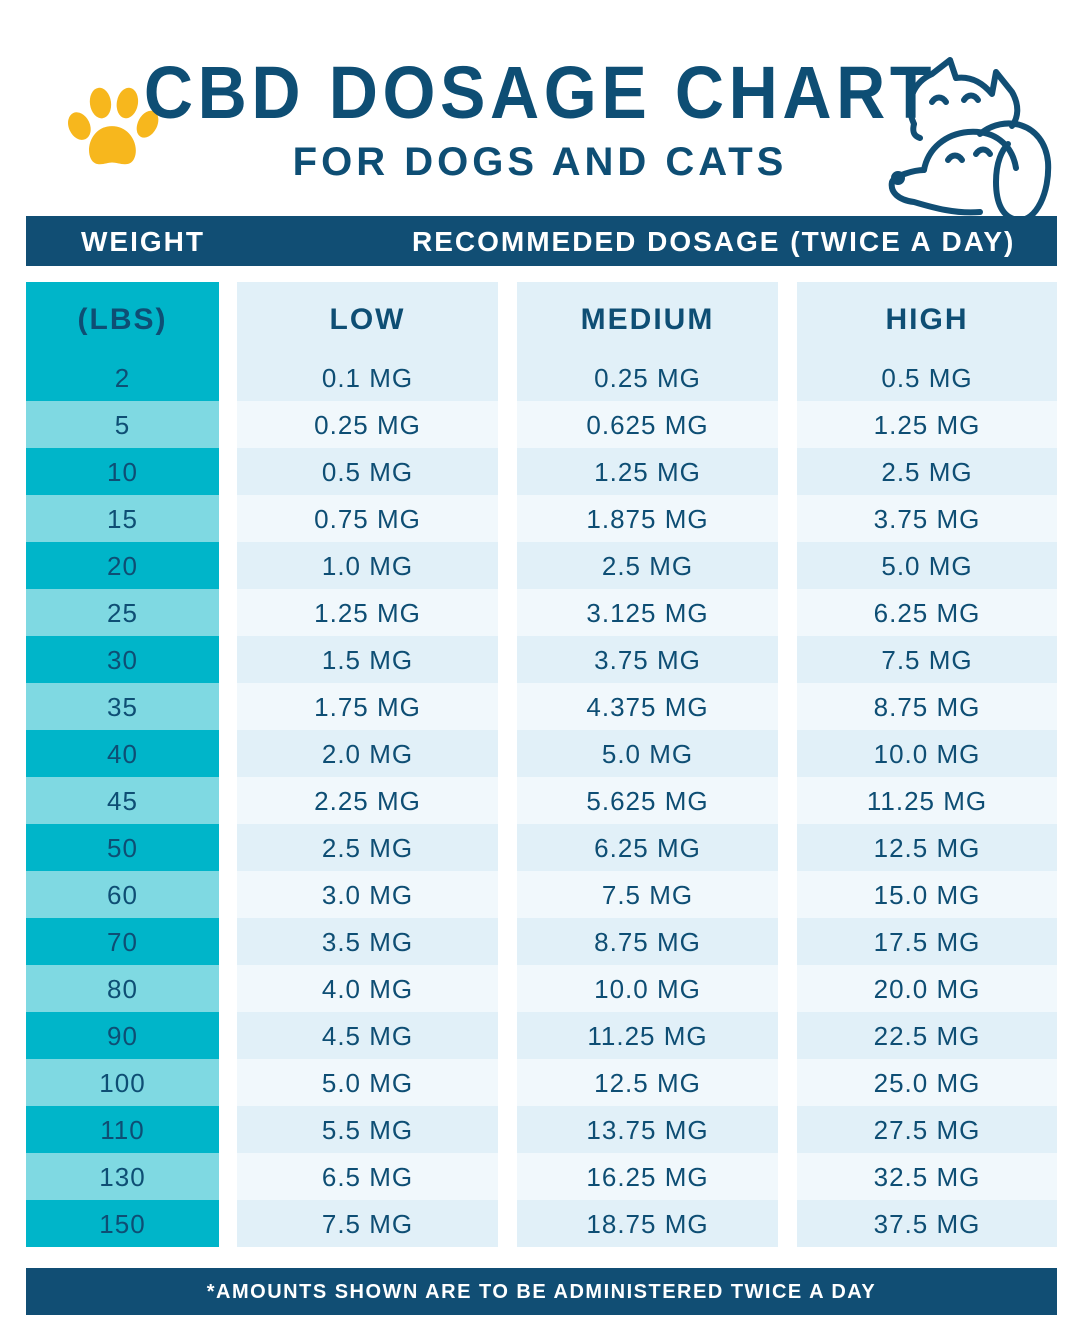 The image size is (1080, 1318). What do you see at coordinates (367, 1082) in the screenshot?
I see `low-dosage-cell: 5.0 MG` at bounding box center [367, 1082].